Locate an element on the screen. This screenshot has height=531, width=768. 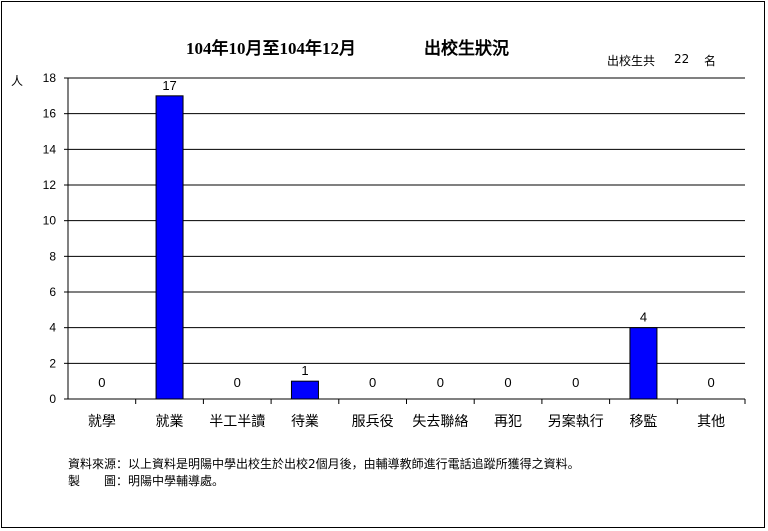
chart-title-period: 104年10月至104年12月 is located at coordinates (271, 48).